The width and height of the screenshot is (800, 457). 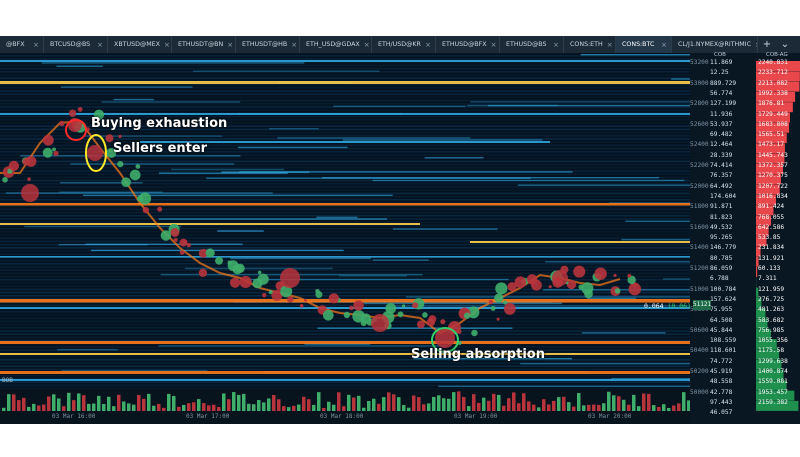 What do you see at coordinates (769, 237) in the screenshot?
I see `cob-ag-value: 533.85` at bounding box center [769, 237].